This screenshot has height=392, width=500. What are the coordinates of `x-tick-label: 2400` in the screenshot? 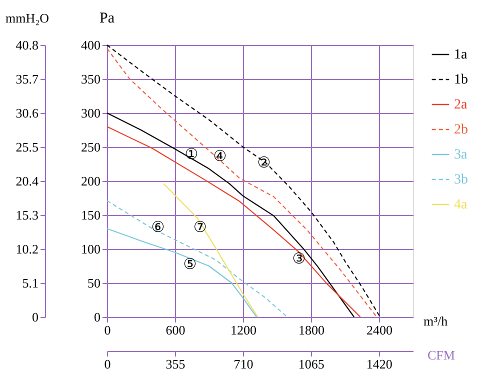 It's located at (379, 330).